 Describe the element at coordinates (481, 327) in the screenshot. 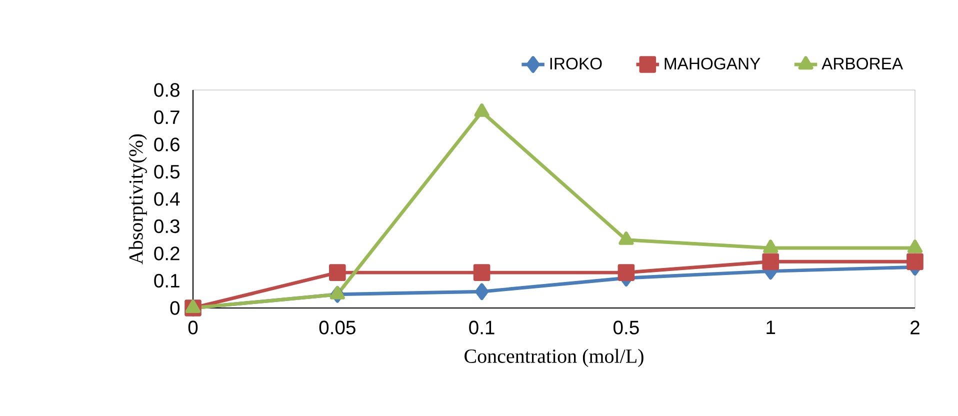

I see `x-tick-label: 0.1` at that location.